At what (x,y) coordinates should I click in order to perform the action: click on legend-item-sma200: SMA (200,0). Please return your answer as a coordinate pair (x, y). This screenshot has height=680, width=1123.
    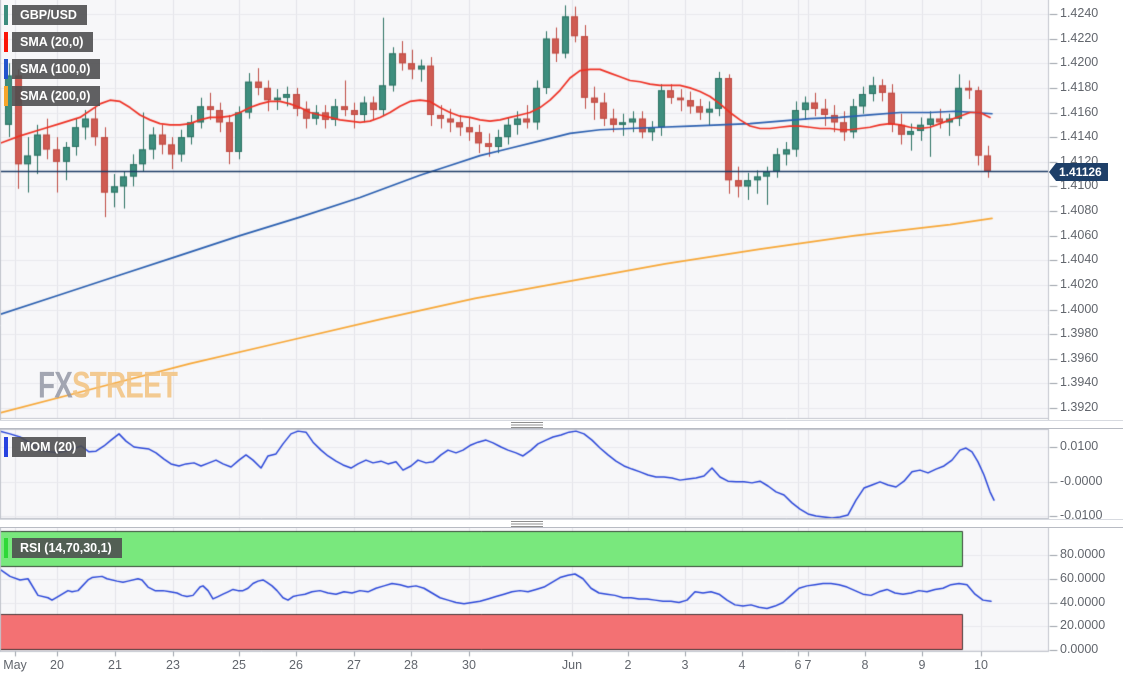
    Looking at the image, I should click on (52, 96).